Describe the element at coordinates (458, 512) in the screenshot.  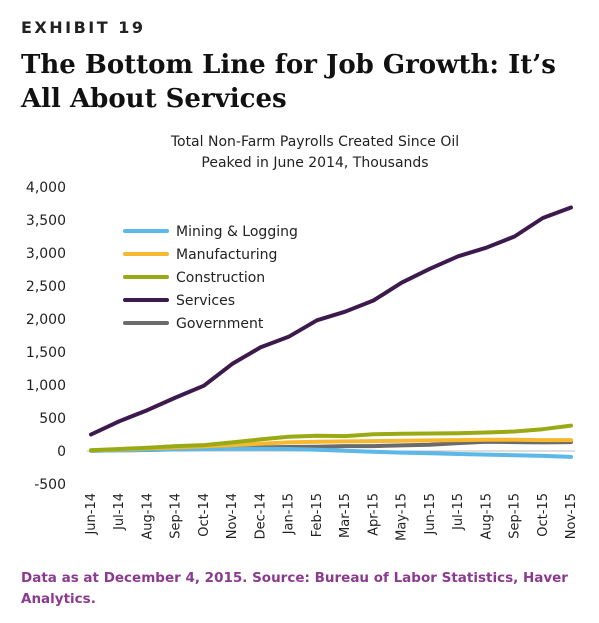
I see `x-tick-label: Jul-15` at that location.